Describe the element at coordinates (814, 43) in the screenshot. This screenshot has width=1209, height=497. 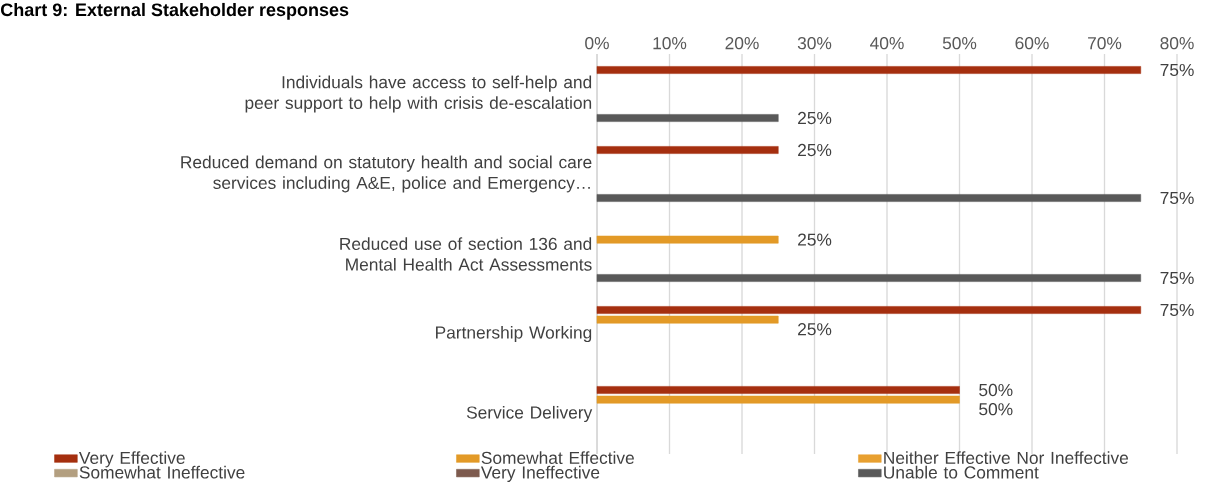
I see `x-tick-label: 30%` at that location.